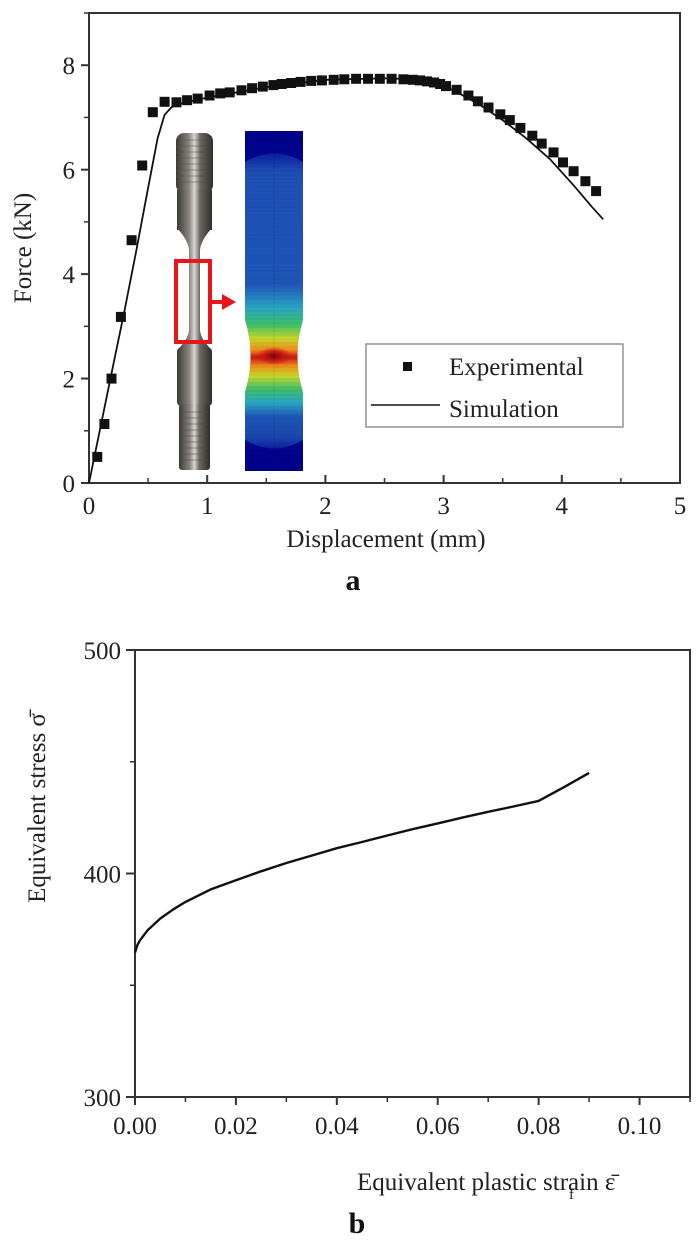 The width and height of the screenshot is (700, 1243). Describe the element at coordinates (325, 506) in the screenshot. I see `x-tick-label: 2` at that location.